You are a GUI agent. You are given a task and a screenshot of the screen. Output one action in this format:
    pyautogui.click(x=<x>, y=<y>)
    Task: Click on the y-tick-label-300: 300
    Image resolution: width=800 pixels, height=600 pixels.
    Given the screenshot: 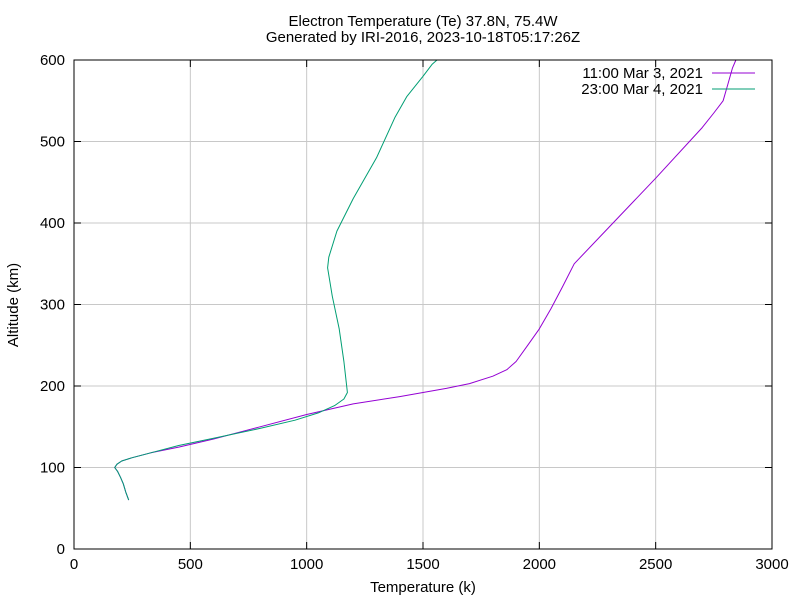 What is the action you would take?
    pyautogui.click(x=52, y=305)
    